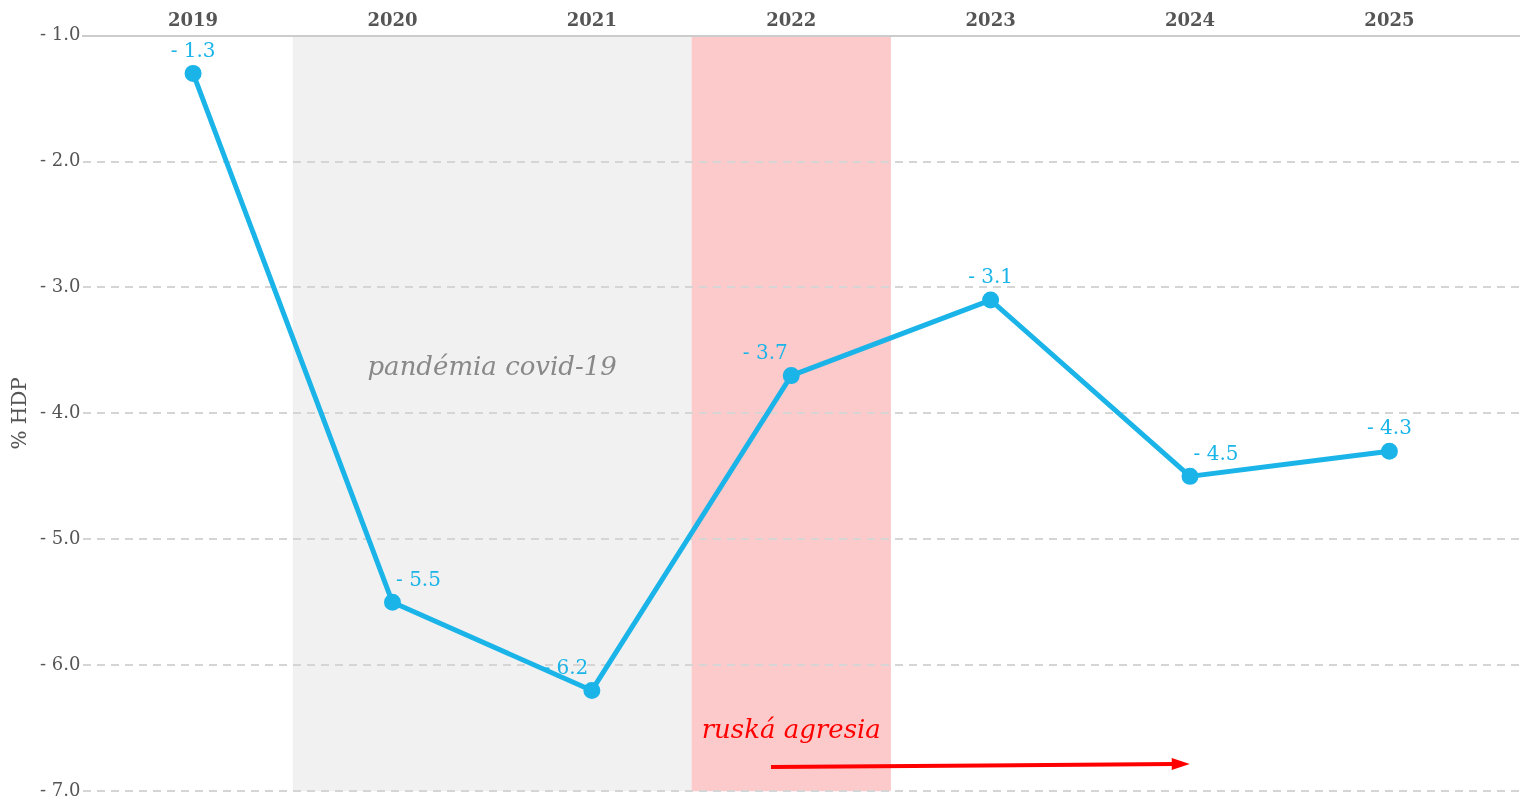 Image resolution: width=1530 pixels, height=805 pixels. I want to click on data-label: - 4.5, so click(1216, 452).